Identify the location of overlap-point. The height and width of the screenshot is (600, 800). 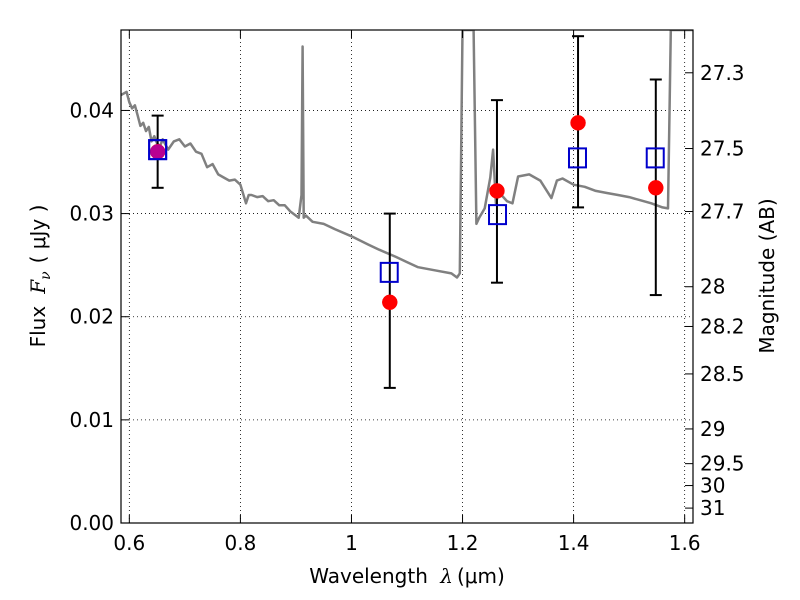
(158, 152).